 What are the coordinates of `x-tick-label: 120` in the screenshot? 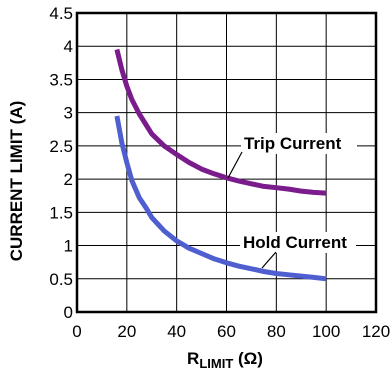 It's located at (376, 331).